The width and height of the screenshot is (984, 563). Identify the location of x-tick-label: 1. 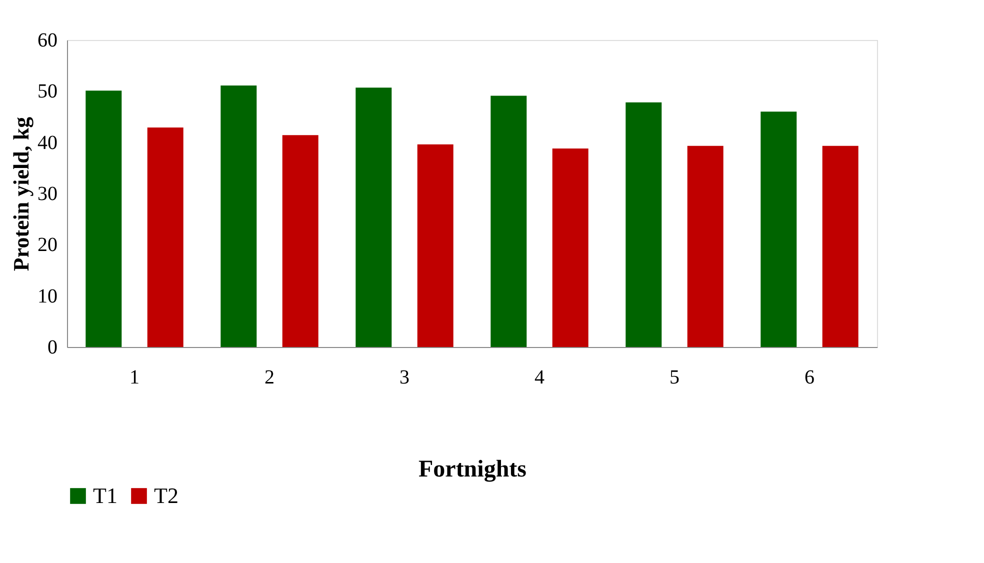
(135, 377).